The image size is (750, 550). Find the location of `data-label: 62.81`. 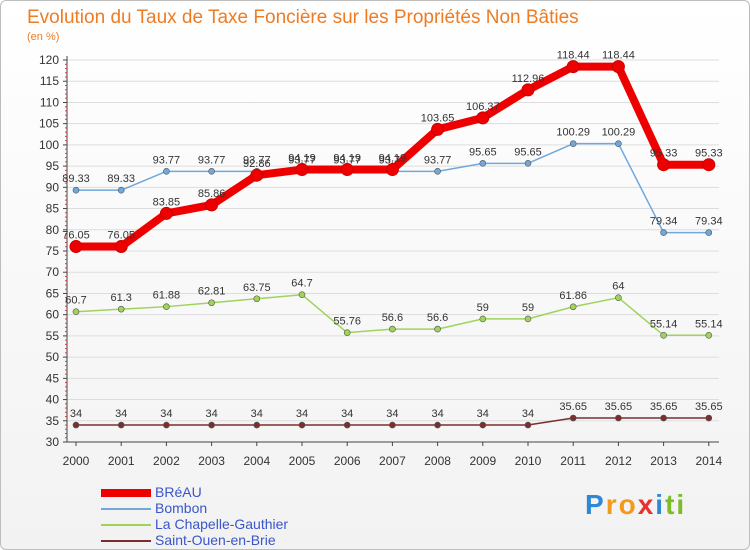

data-label: 62.81 is located at coordinates (212, 292).